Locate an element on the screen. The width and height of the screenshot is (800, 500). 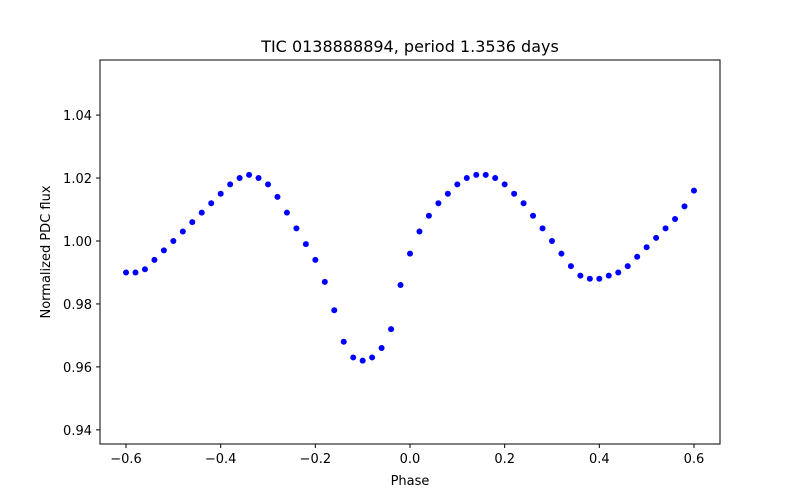
y-tick-label: 1.04 is located at coordinates (77, 116).